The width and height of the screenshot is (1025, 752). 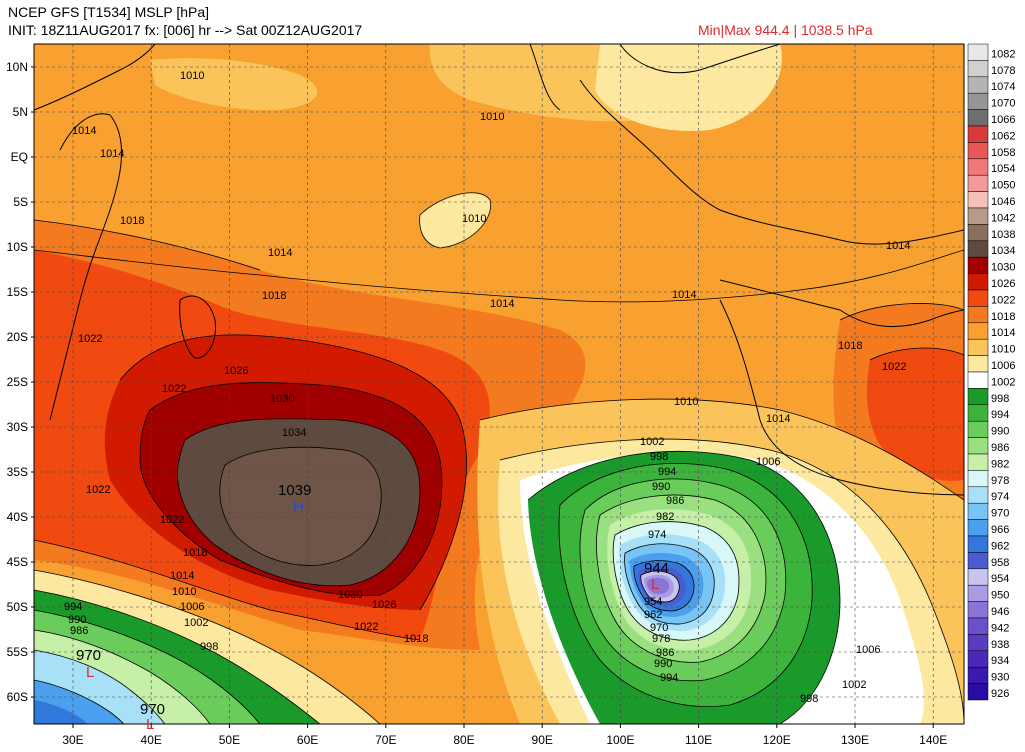 What do you see at coordinates (653, 615) in the screenshot?
I see `contour-label: 962` at bounding box center [653, 615].